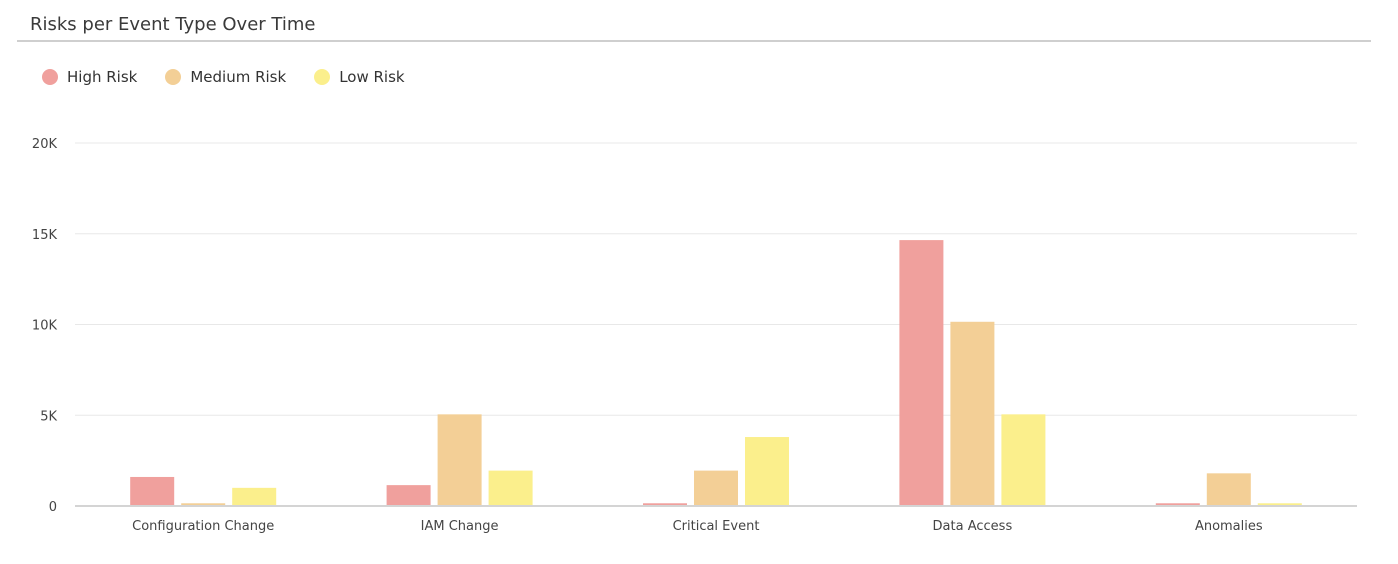  What do you see at coordinates (50, 77) in the screenshot?
I see `legend-marker-high-risk` at bounding box center [50, 77].